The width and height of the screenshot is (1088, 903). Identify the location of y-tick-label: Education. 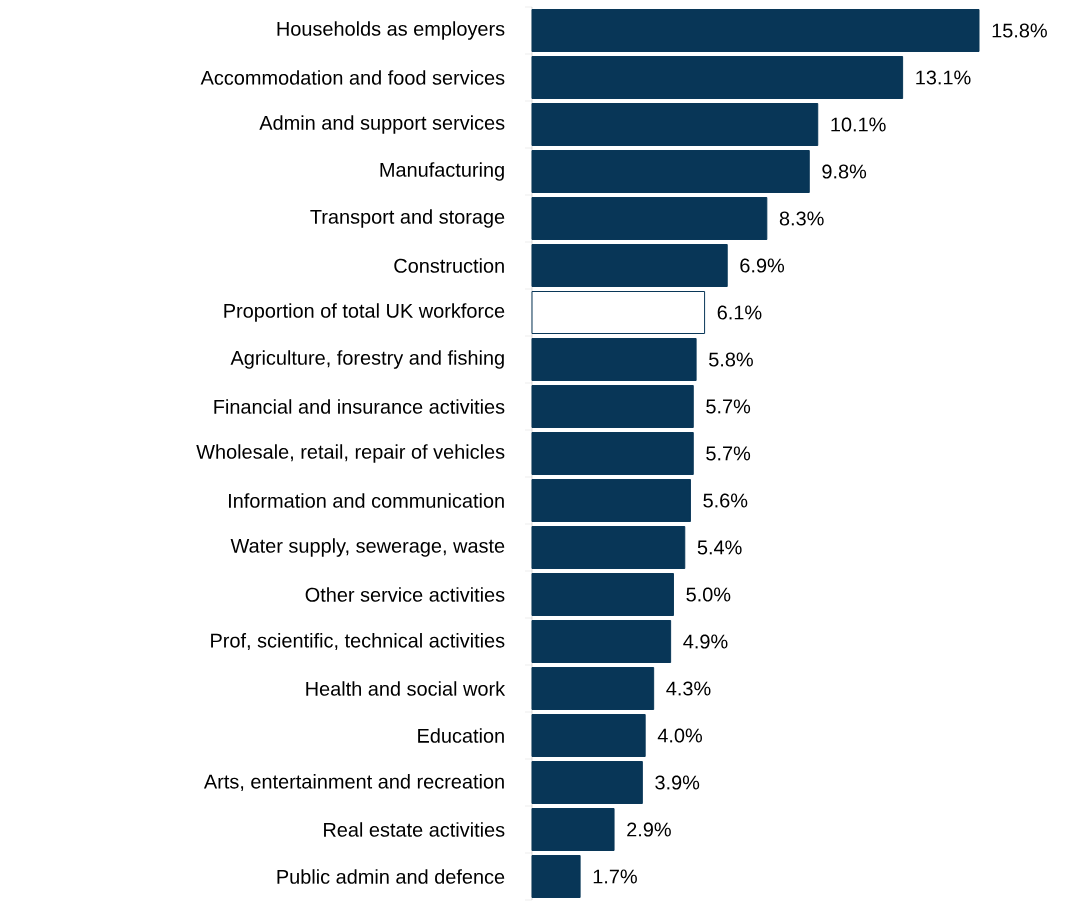
(461, 735).